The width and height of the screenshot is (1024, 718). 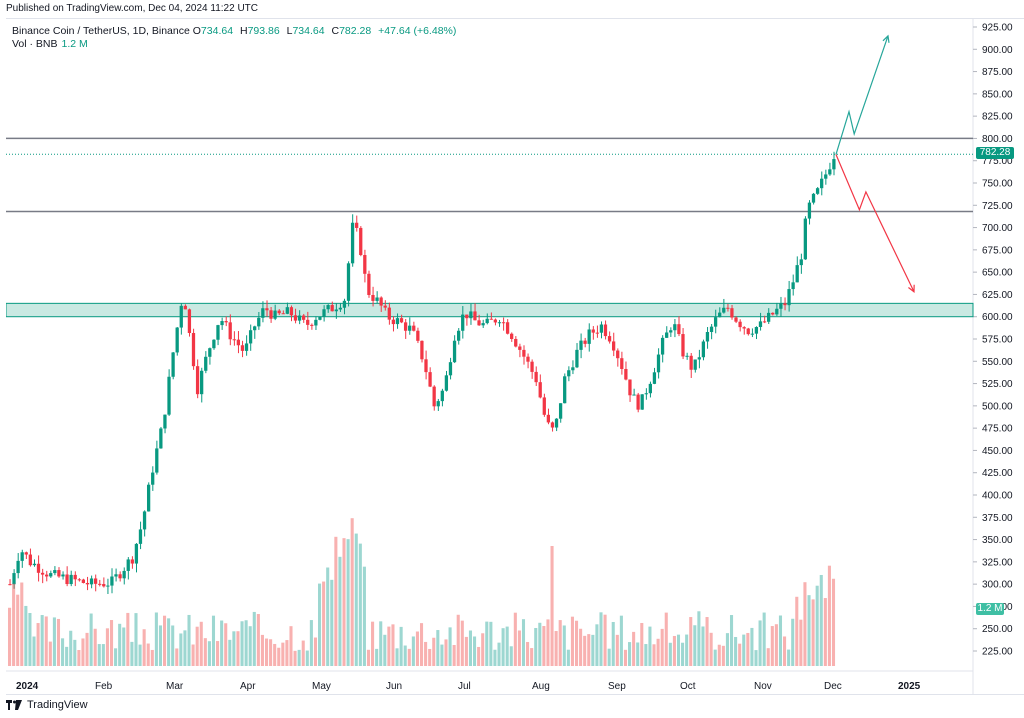 What do you see at coordinates (997, 496) in the screenshot?
I see `y-tick-label: 400.00` at bounding box center [997, 496].